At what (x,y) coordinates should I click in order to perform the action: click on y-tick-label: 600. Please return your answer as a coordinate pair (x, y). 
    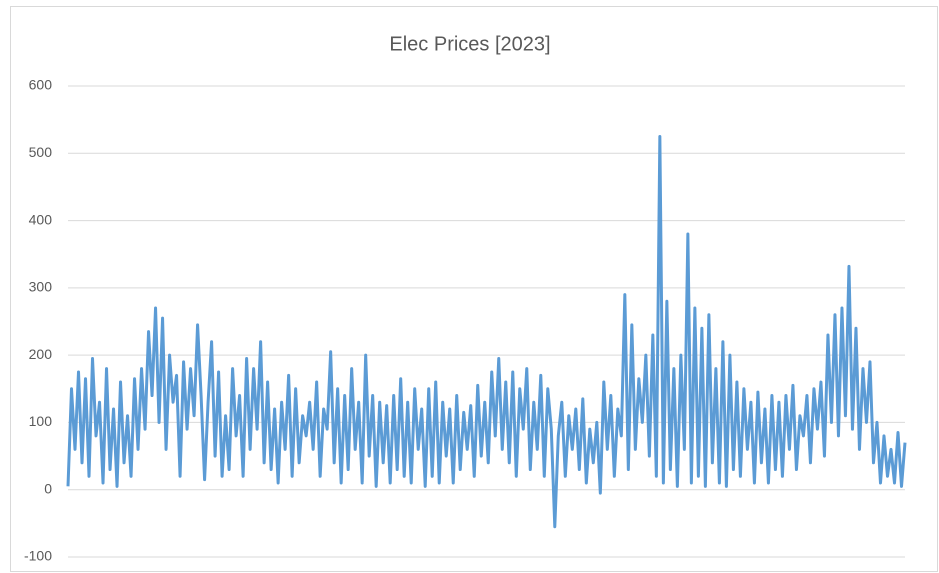
    Looking at the image, I should click on (41, 85).